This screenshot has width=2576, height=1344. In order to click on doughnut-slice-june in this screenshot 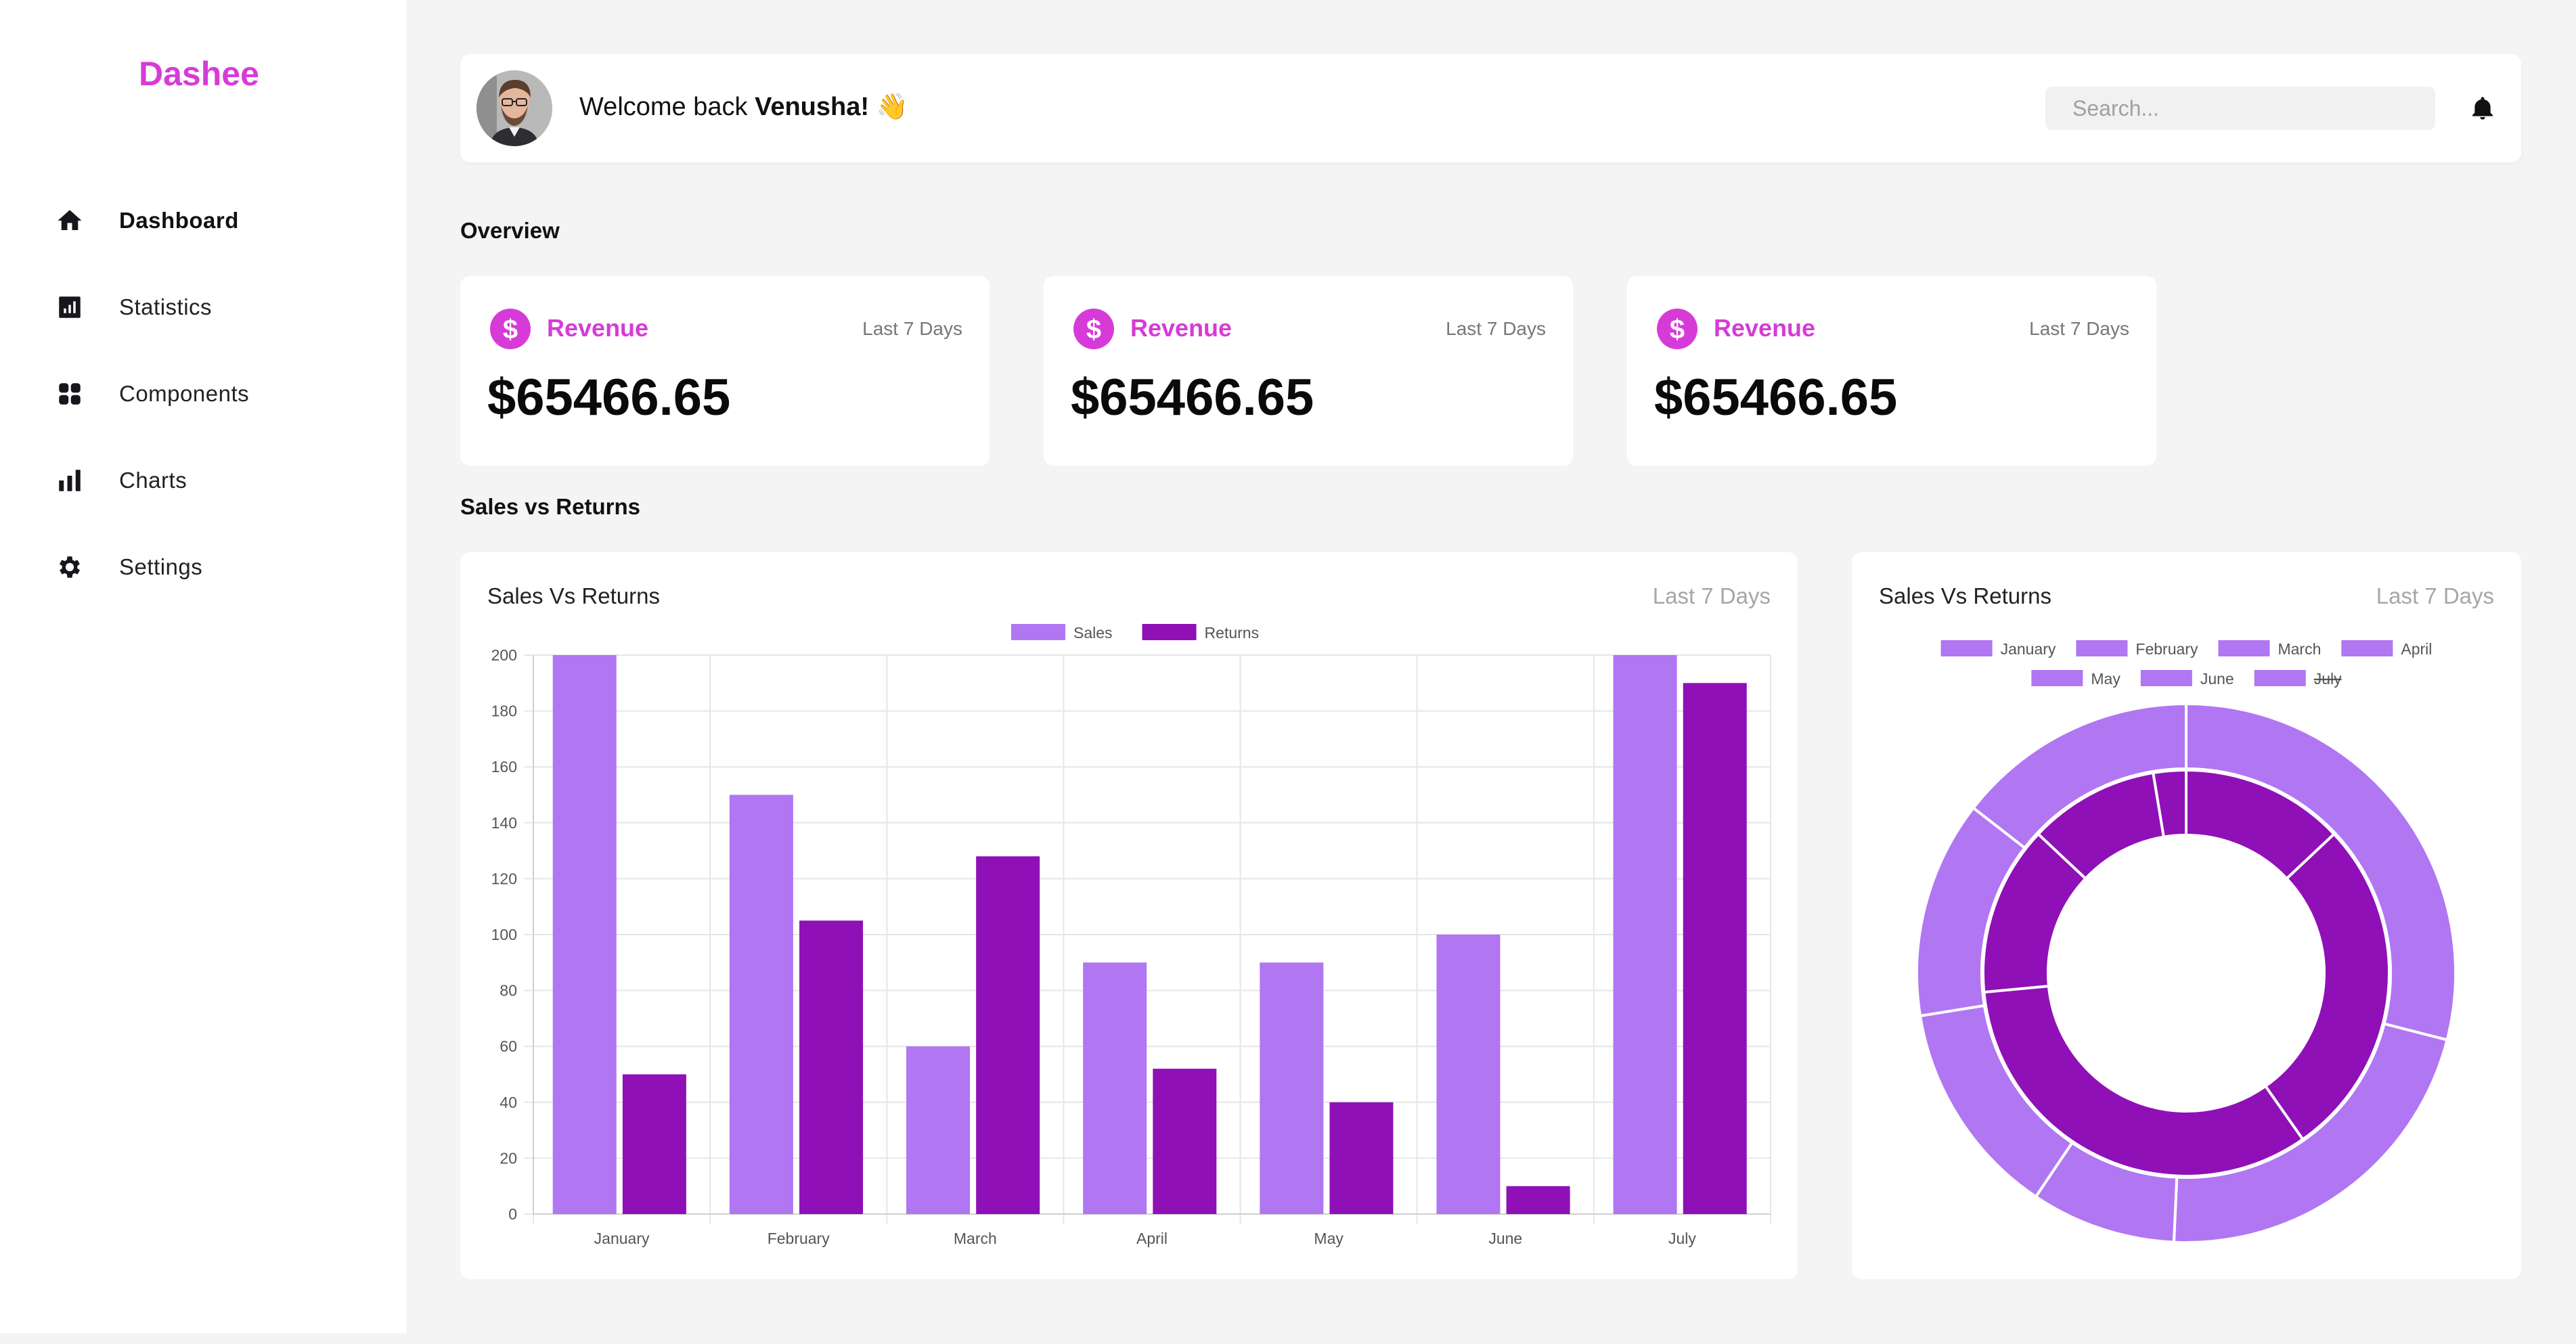, I will do `click(2169, 803)`.